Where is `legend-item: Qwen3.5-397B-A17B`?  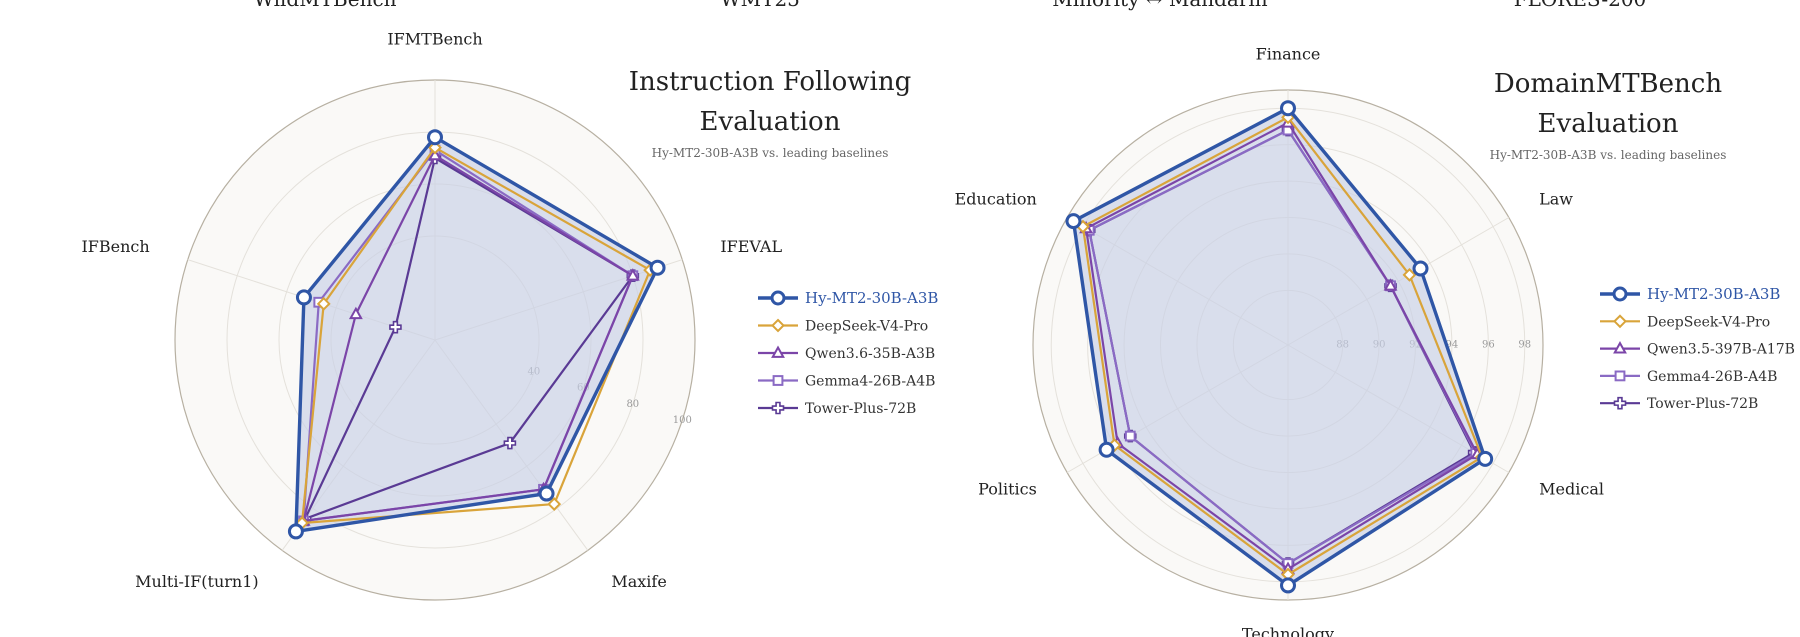 legend-item: Qwen3.5-397B-A17B is located at coordinates (1697, 349).